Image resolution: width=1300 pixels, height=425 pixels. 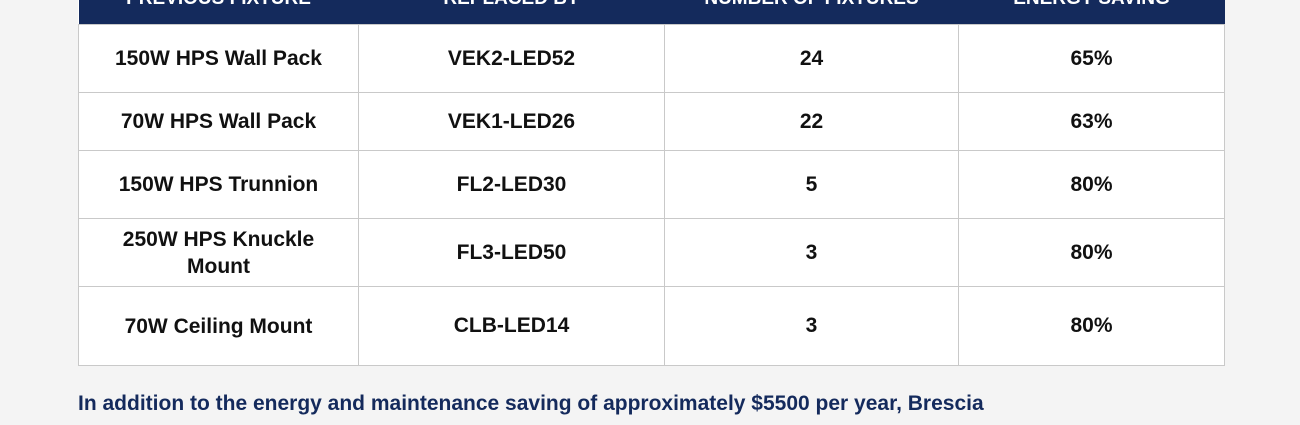 I want to click on cell-text: 22, so click(x=811, y=121).